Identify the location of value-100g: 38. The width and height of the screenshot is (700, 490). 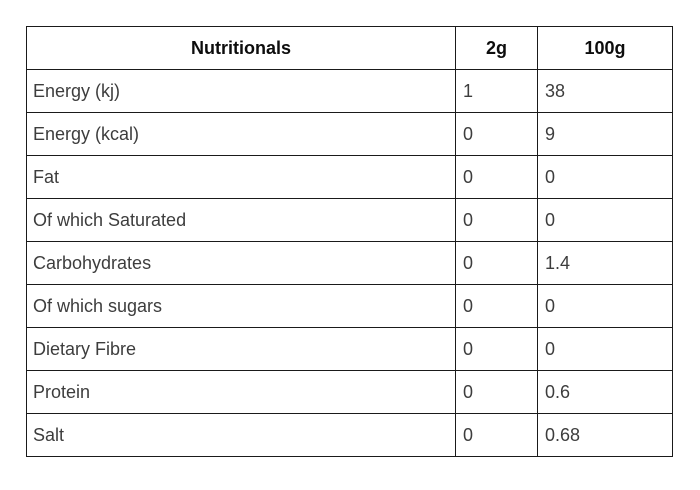
(605, 91).